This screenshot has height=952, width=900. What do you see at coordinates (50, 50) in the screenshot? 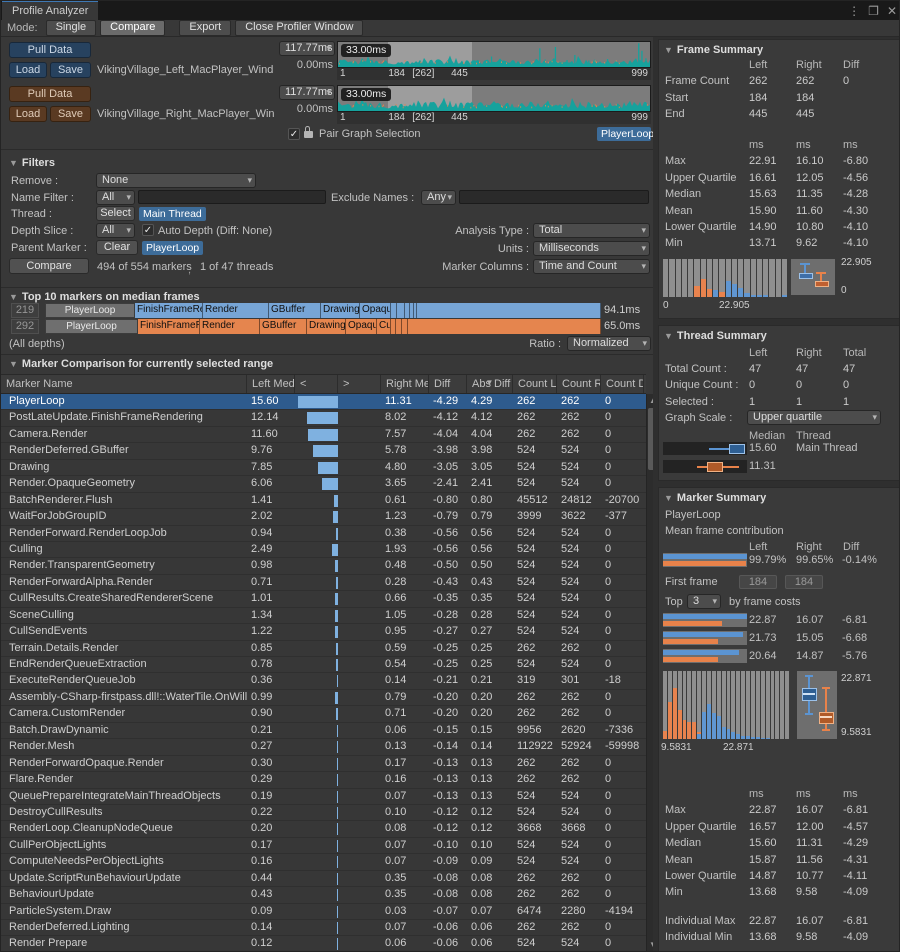
I see `pull-data-left-button: Pull Data` at bounding box center [50, 50].